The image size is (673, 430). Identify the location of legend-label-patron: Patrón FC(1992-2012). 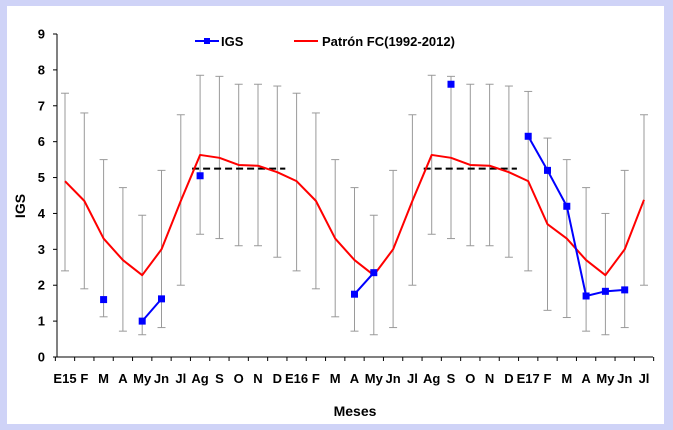
(388, 41).